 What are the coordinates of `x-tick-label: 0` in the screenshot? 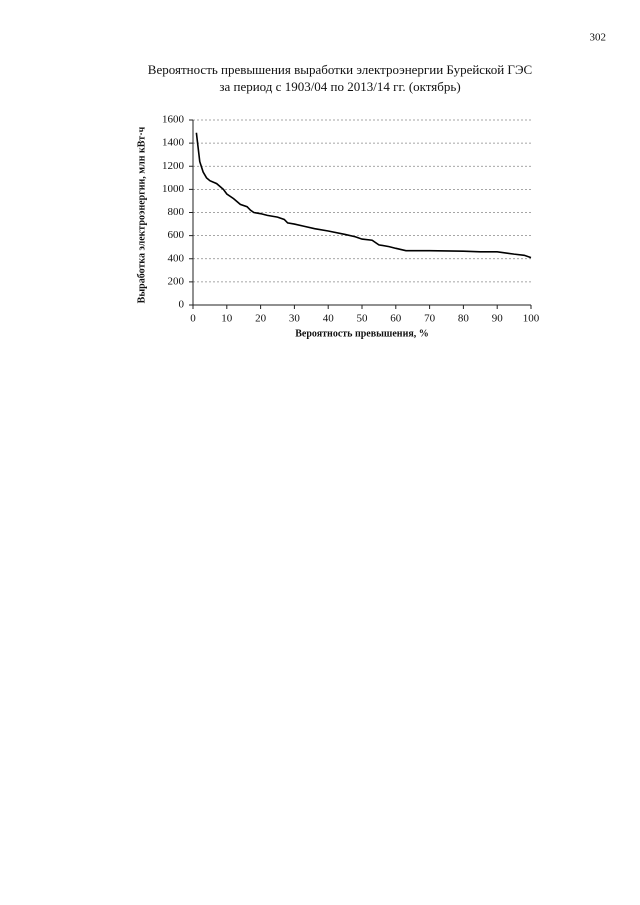 It's located at (193, 319).